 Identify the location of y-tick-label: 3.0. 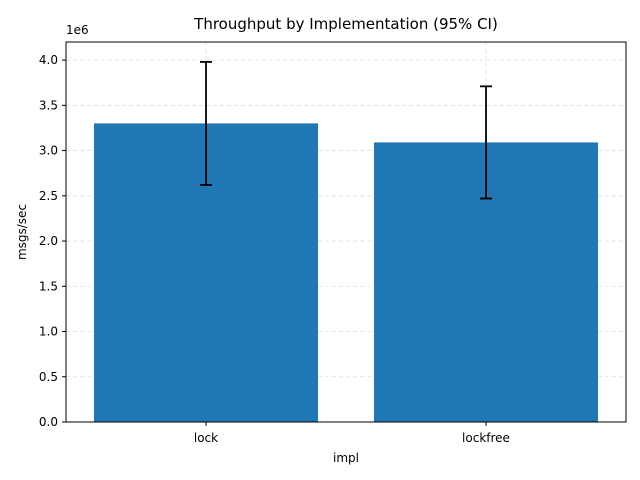
(48, 151).